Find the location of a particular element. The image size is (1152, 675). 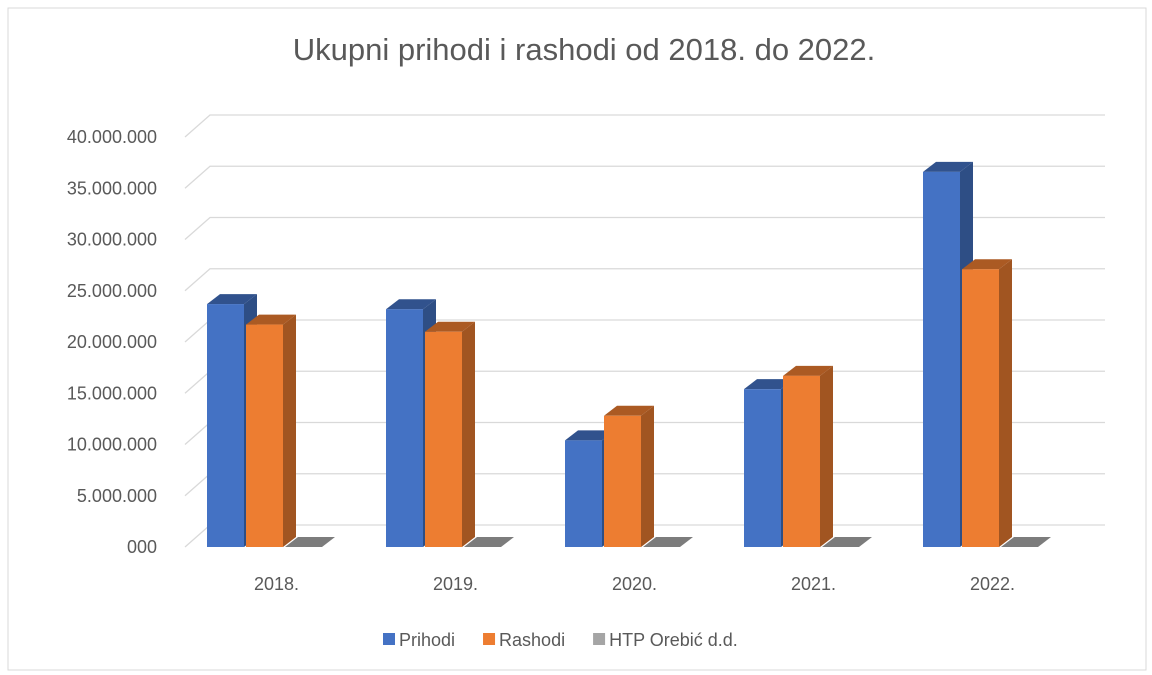

y-tick-label: 25.000.000 is located at coordinates (112, 291).